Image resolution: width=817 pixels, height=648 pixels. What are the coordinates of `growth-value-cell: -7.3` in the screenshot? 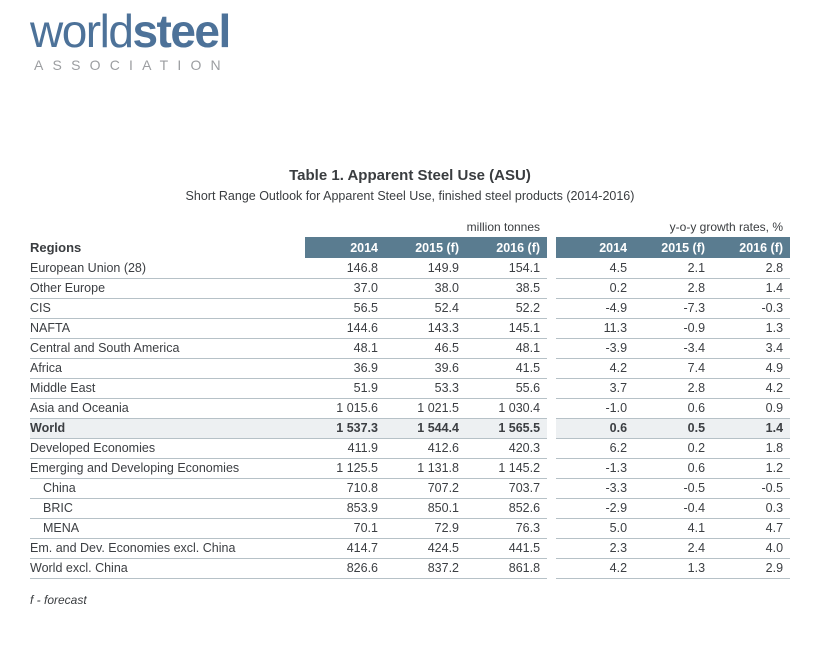 It's located at (673, 308).